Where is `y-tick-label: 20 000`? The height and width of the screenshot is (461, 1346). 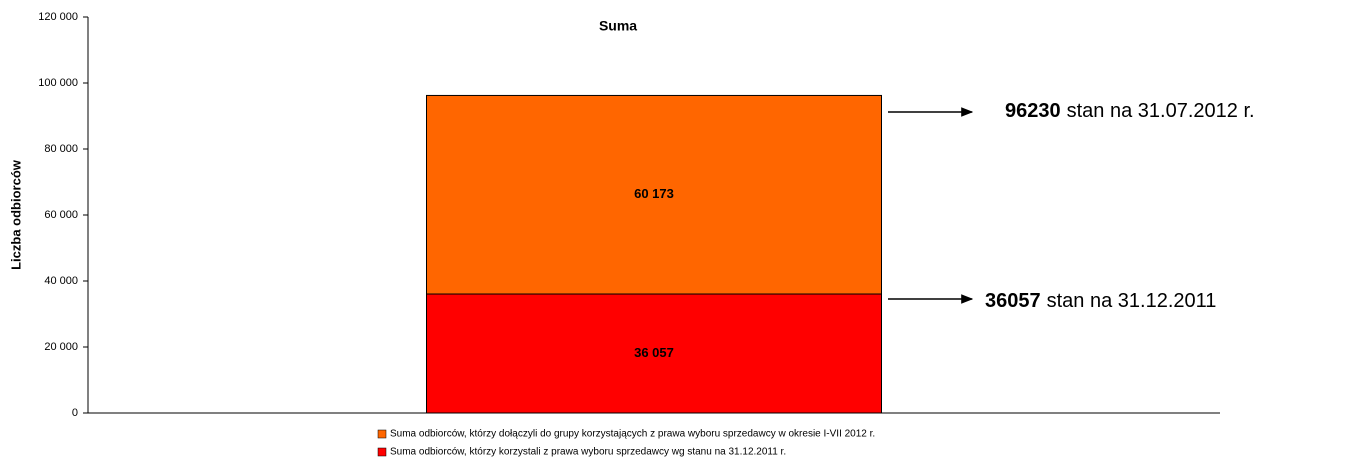 y-tick-label: 20 000 is located at coordinates (61, 347).